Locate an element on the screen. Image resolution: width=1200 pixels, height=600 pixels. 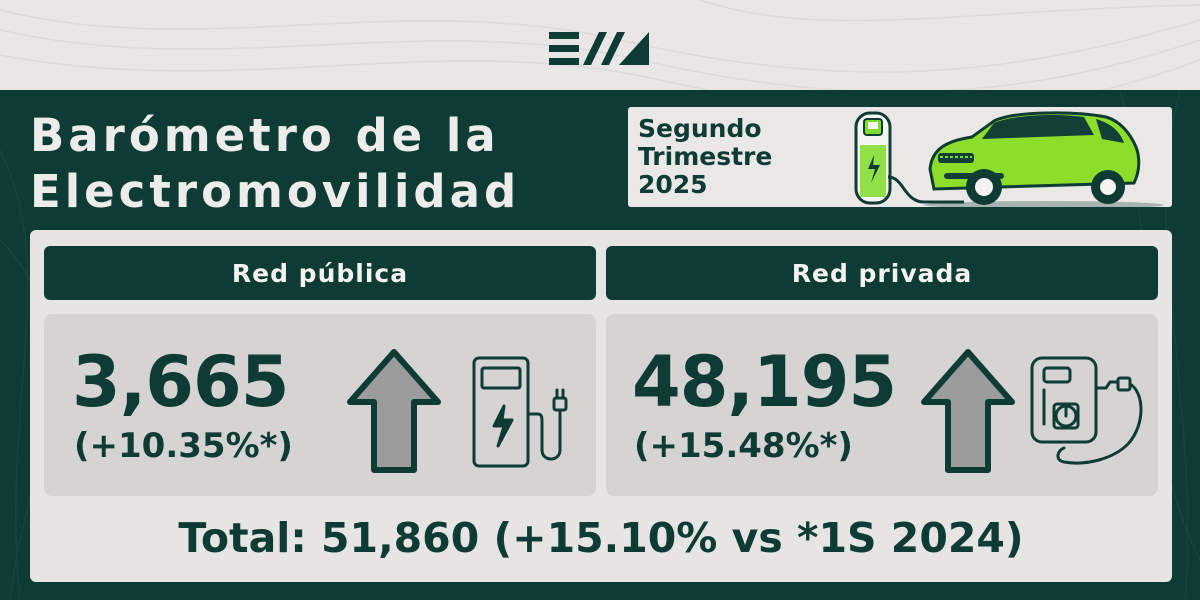
title-line-2: Electromovilidad is located at coordinates (275, 191).